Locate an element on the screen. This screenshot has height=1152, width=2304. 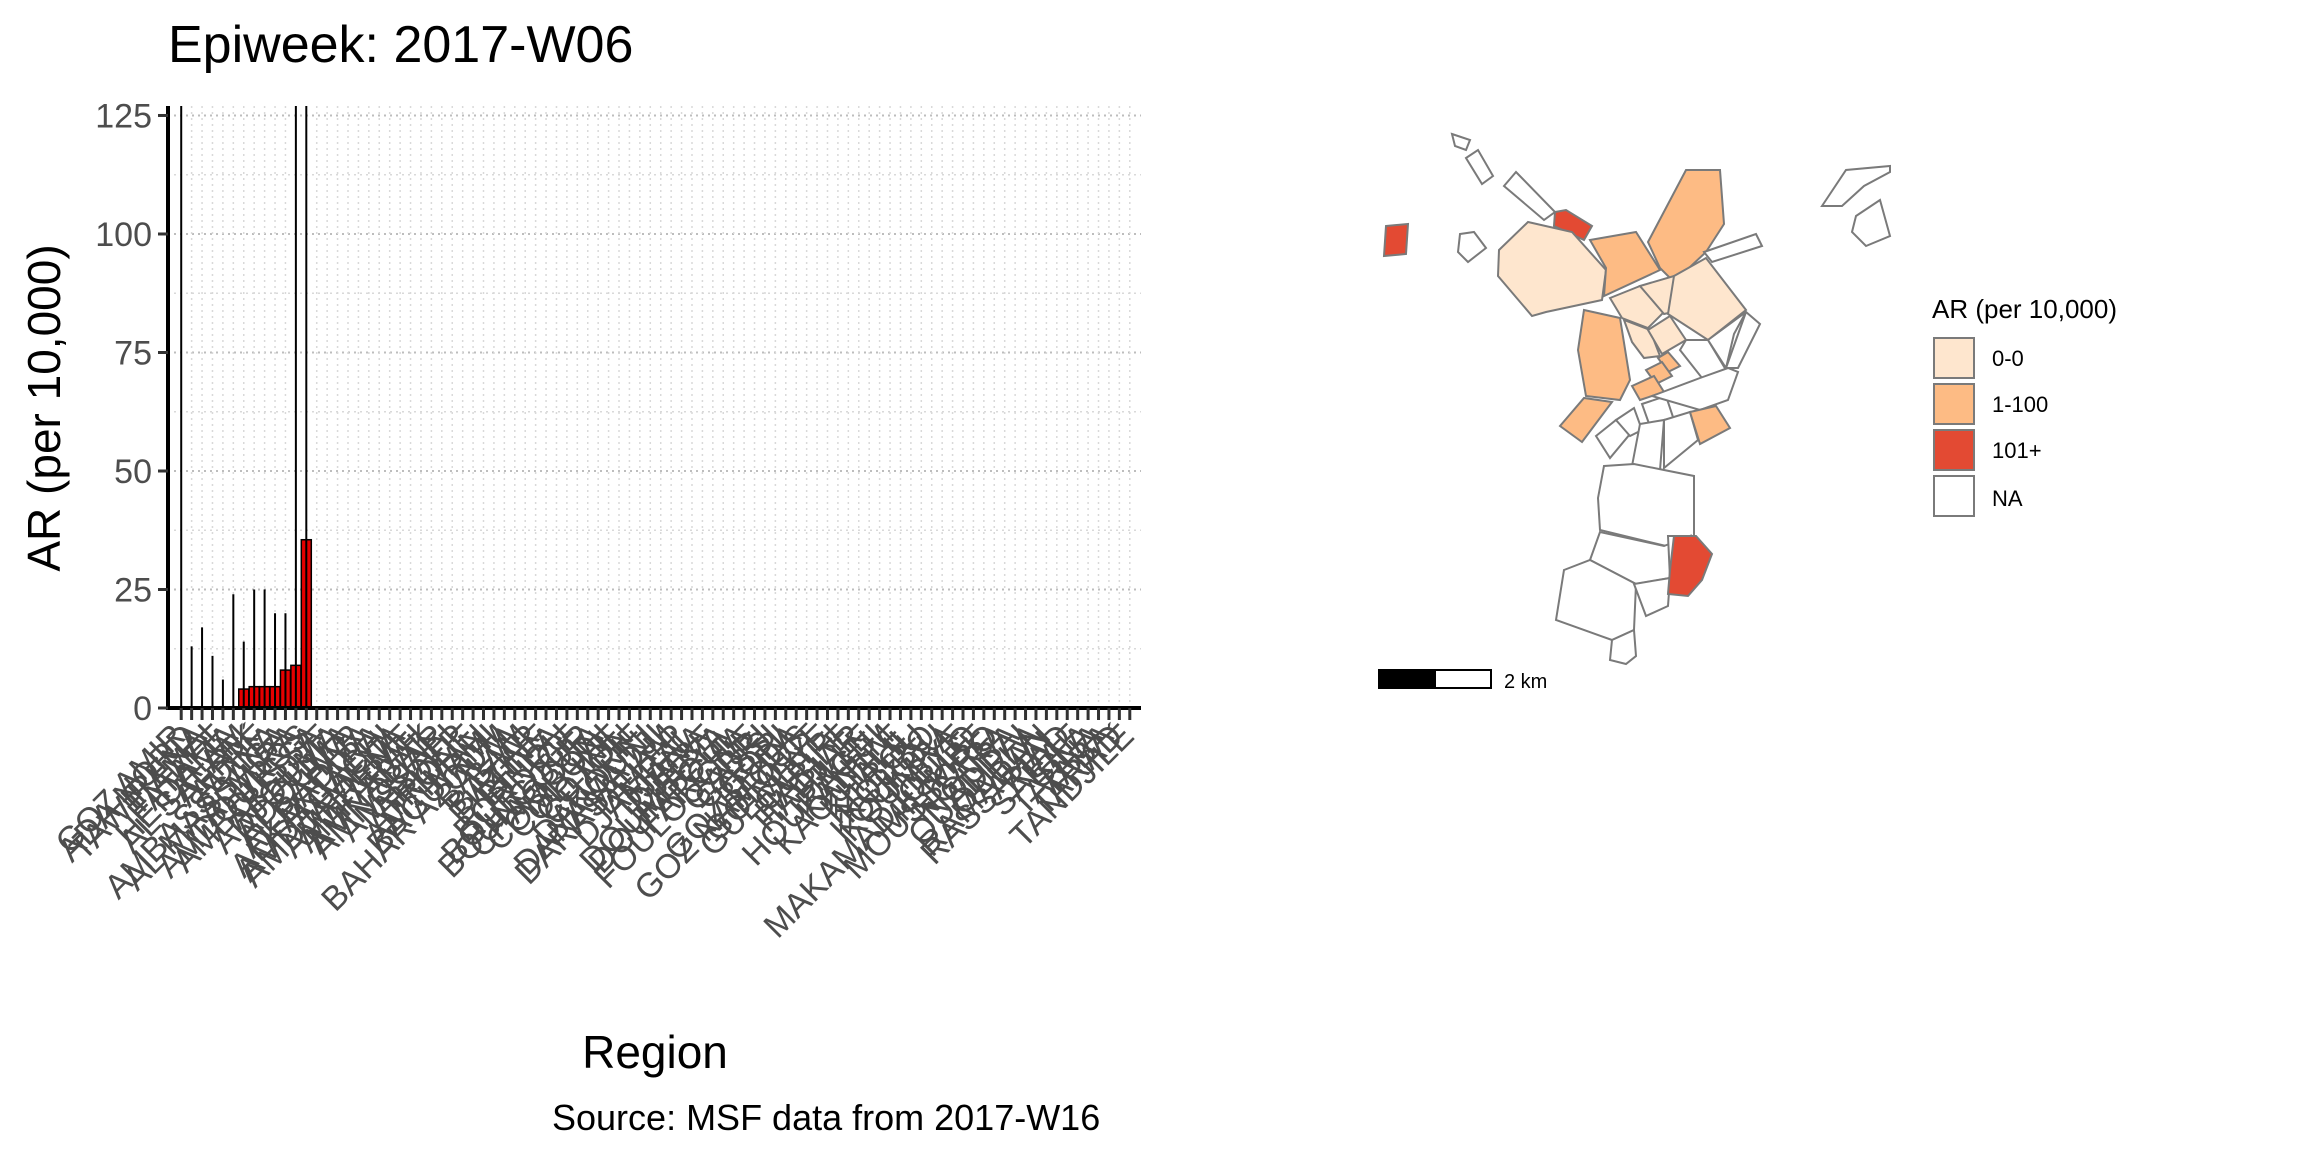
scale-bar-label: 2 km is located at coordinates (1525, 682).